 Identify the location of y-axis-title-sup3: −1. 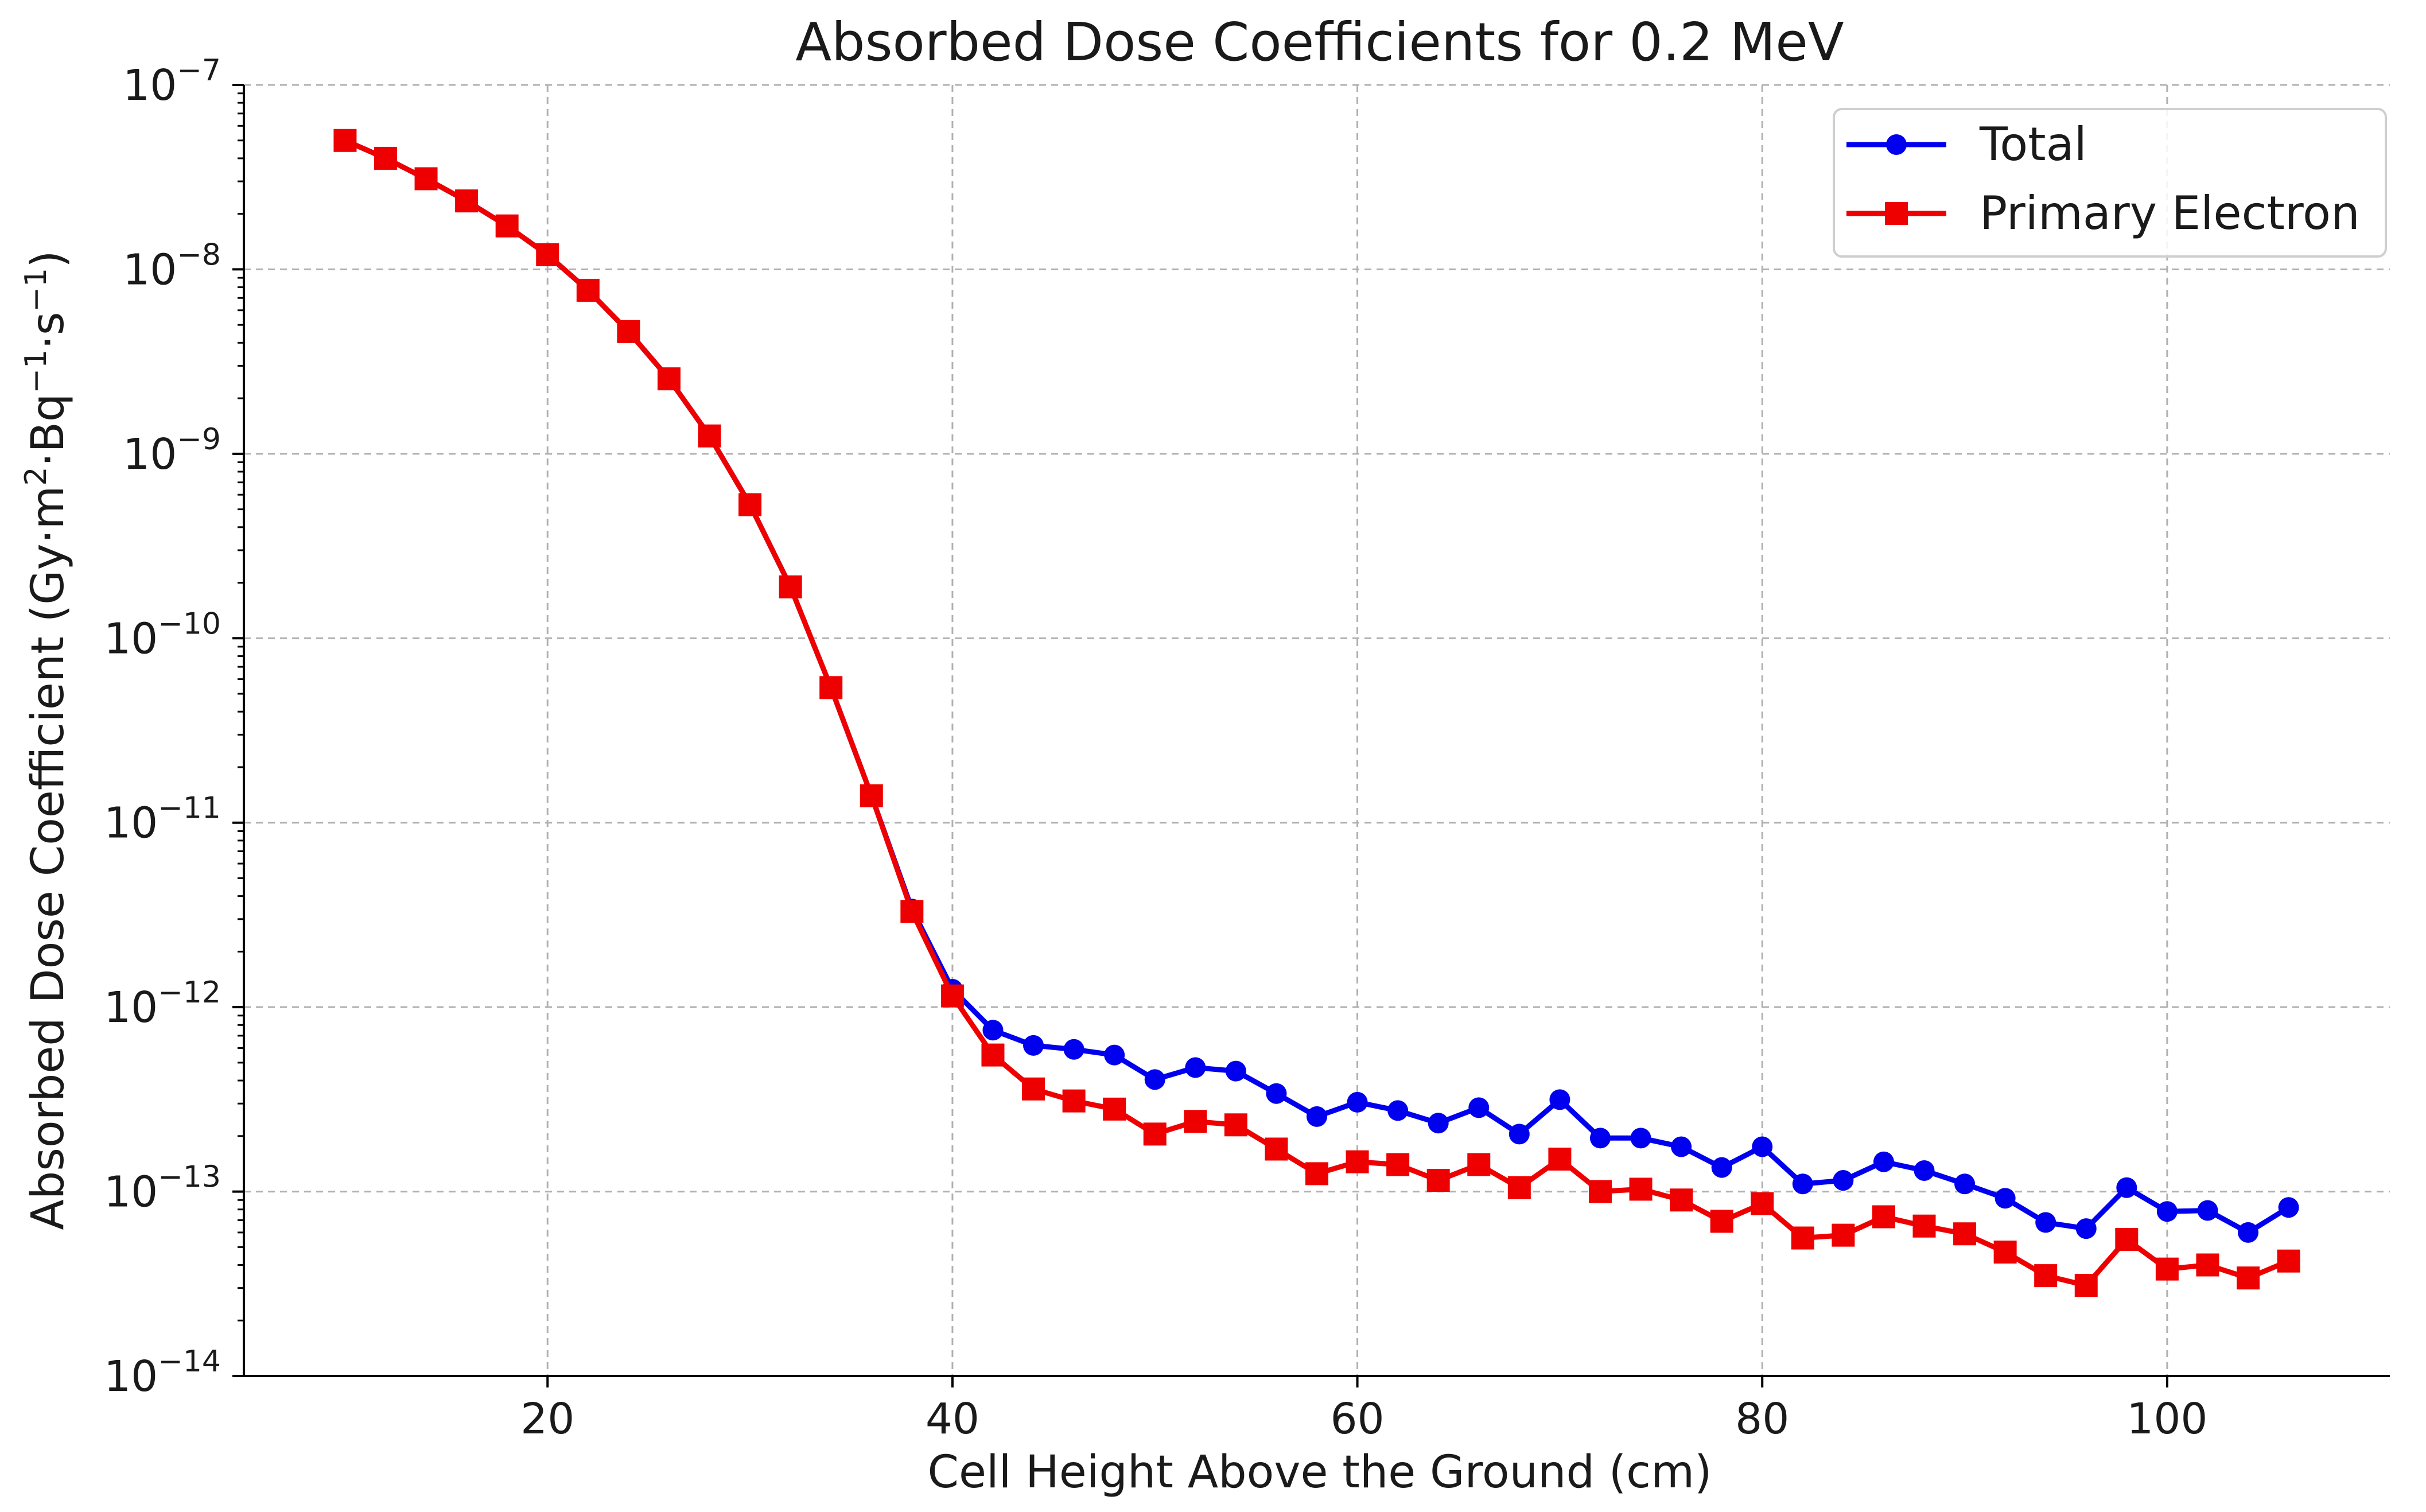
(36, 290).